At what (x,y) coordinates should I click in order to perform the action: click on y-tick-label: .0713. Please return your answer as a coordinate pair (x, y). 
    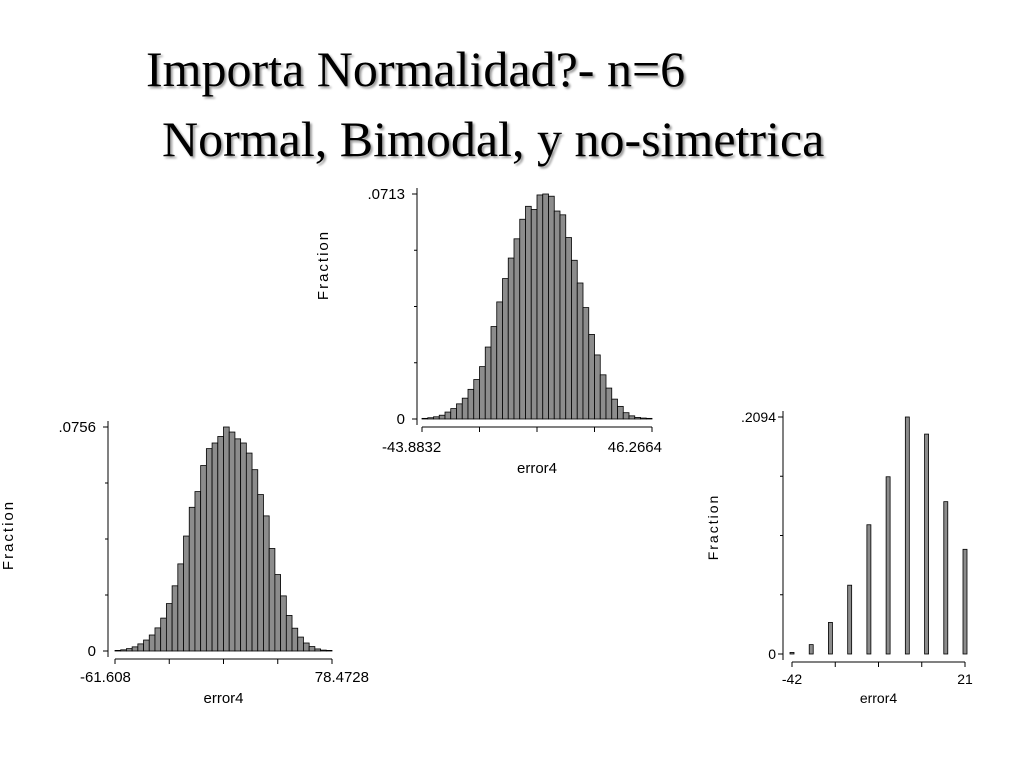
    Looking at the image, I should click on (386, 194).